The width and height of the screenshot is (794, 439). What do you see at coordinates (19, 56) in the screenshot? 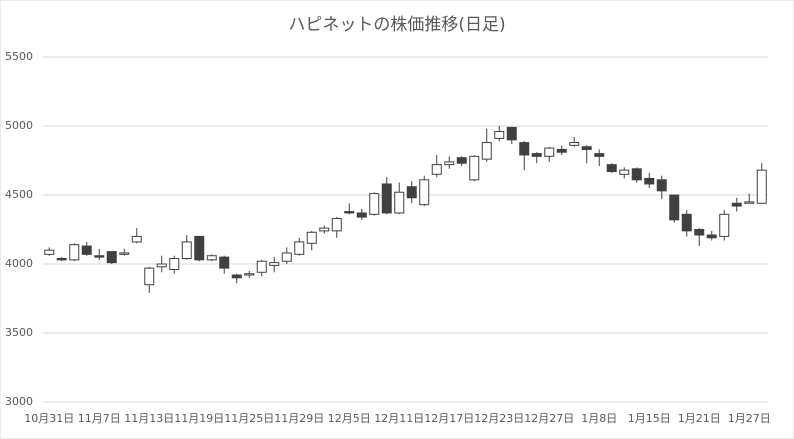
I see `y-tick-label: 5500` at bounding box center [19, 56].